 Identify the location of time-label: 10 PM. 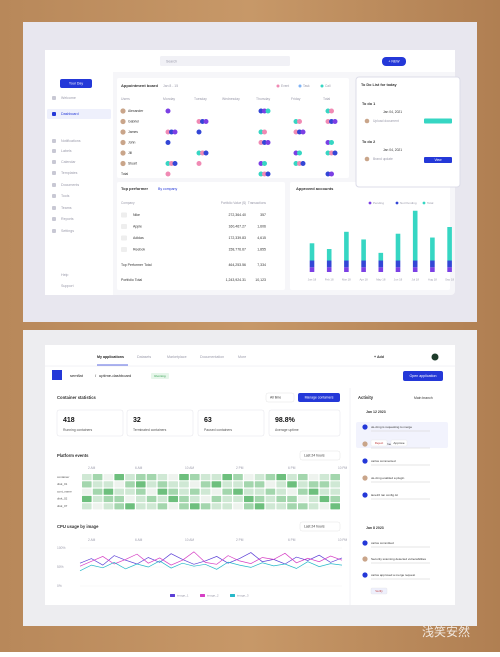
(343, 468).